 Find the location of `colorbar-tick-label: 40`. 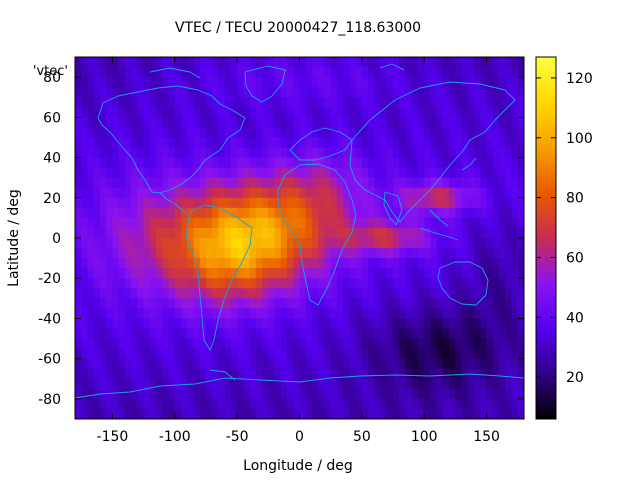

colorbar-tick-label: 40 is located at coordinates (575, 318).